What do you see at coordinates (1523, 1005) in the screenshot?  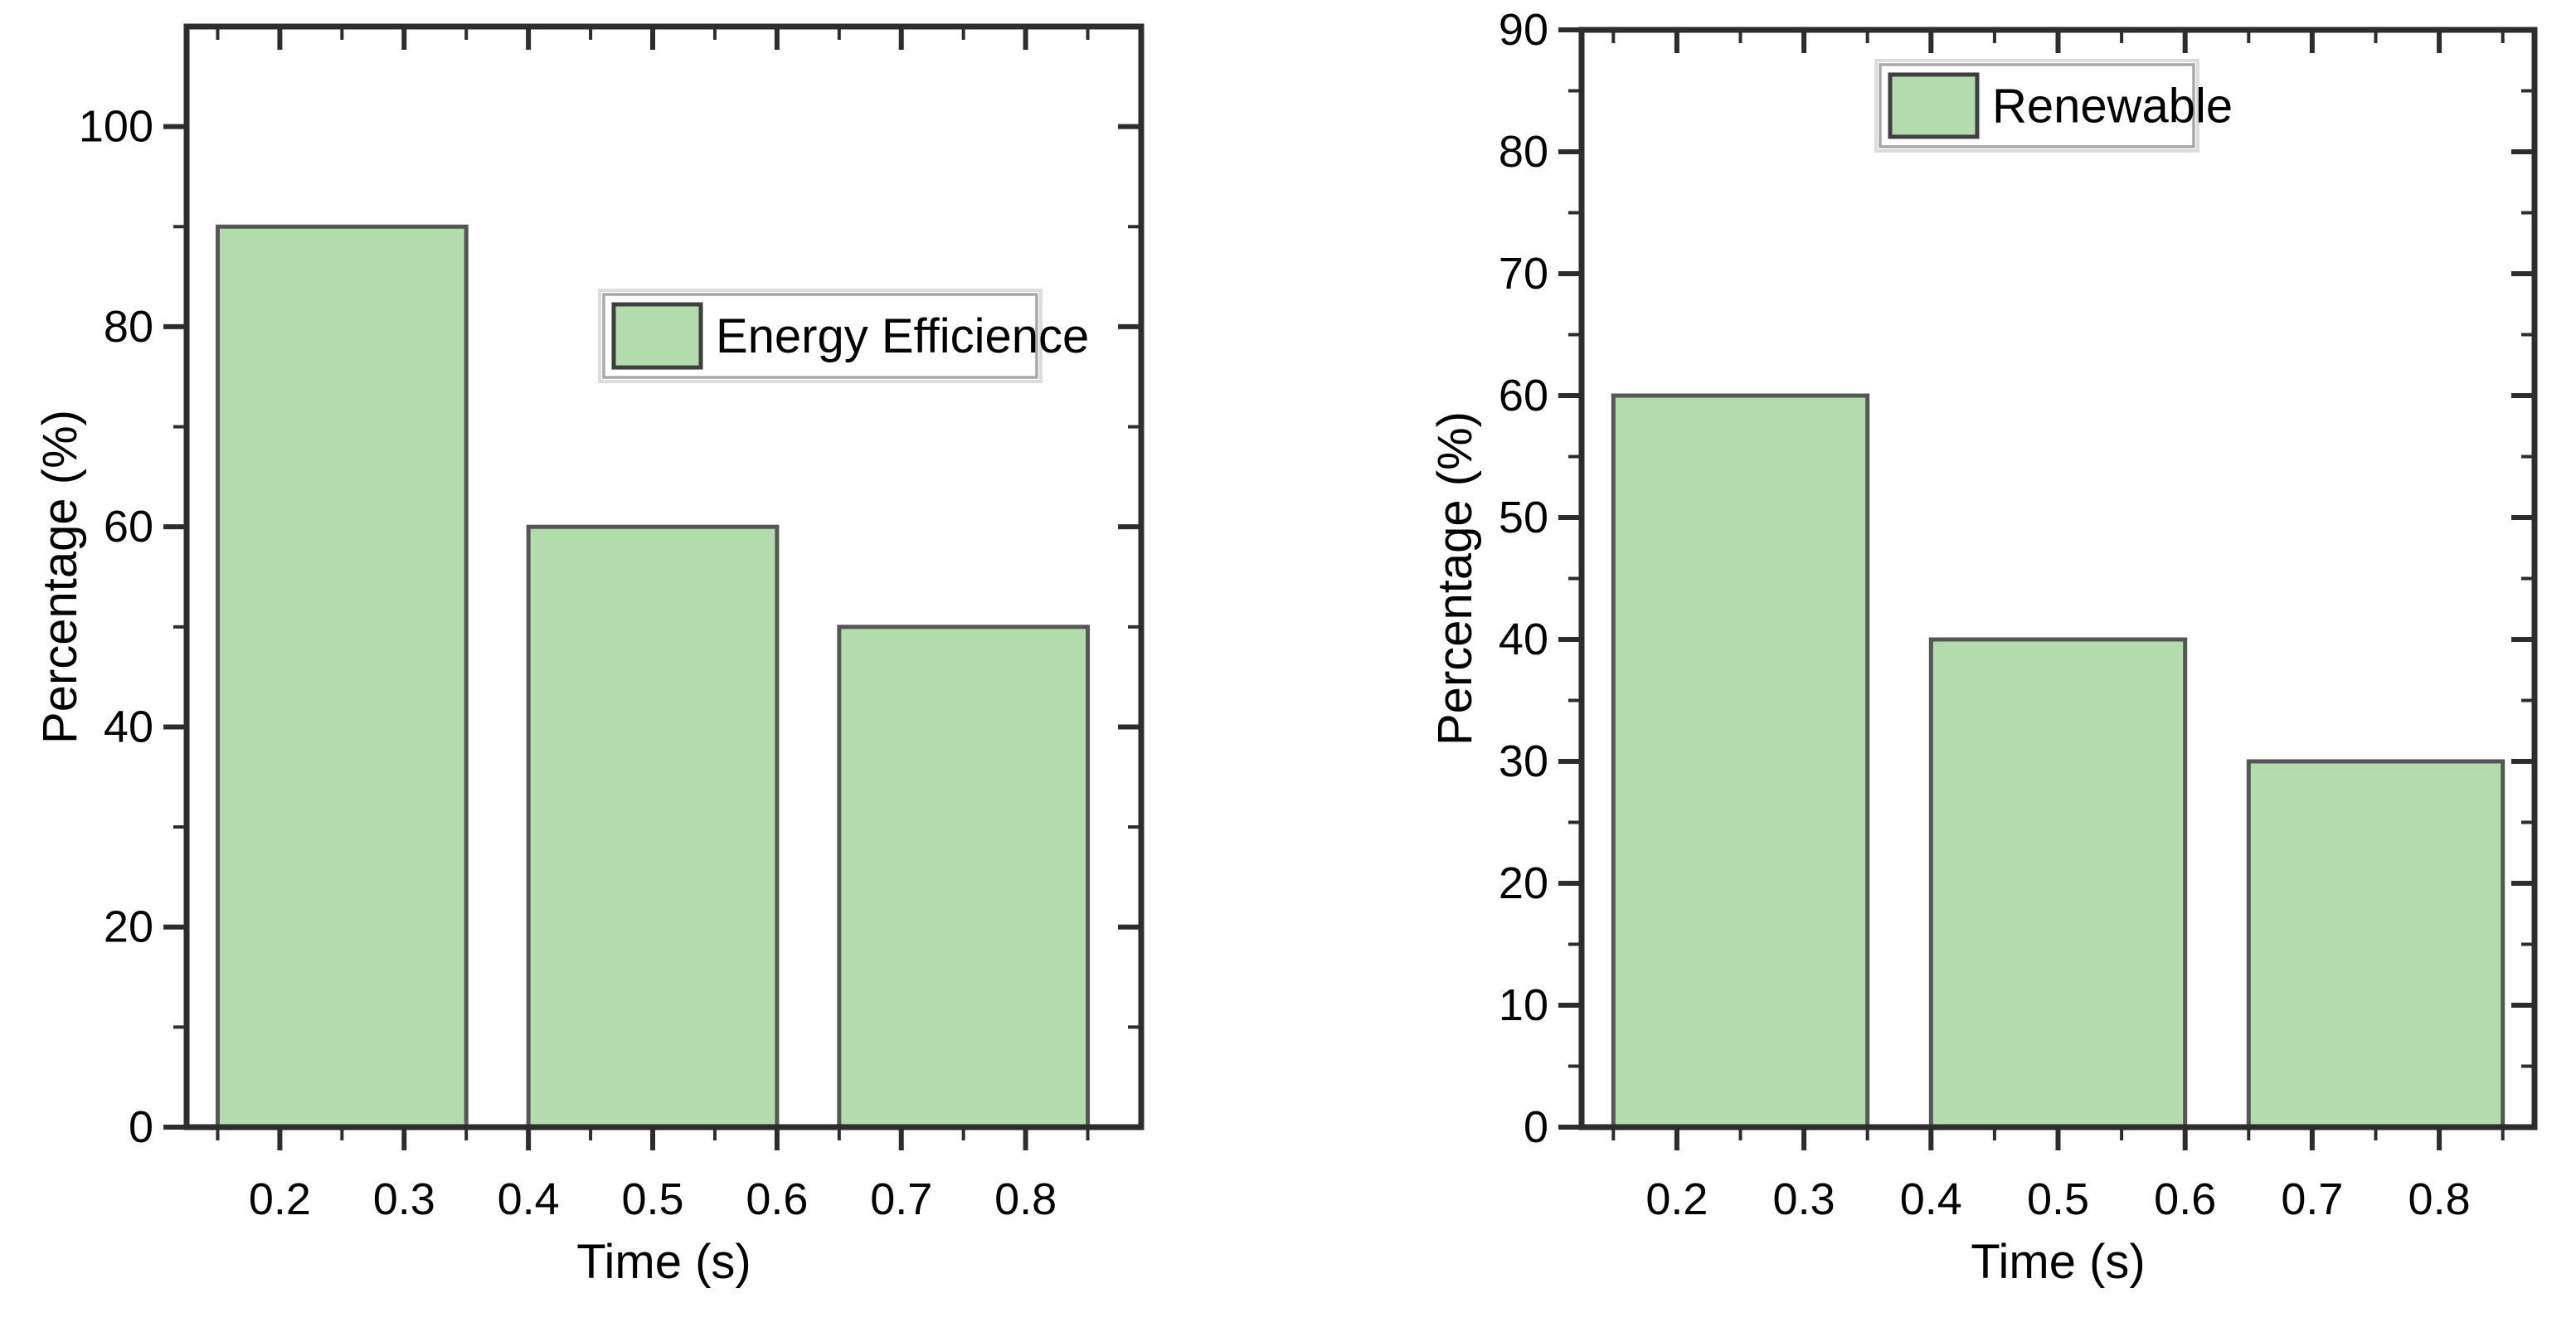 I see `y-tick-label: 10` at bounding box center [1523, 1005].